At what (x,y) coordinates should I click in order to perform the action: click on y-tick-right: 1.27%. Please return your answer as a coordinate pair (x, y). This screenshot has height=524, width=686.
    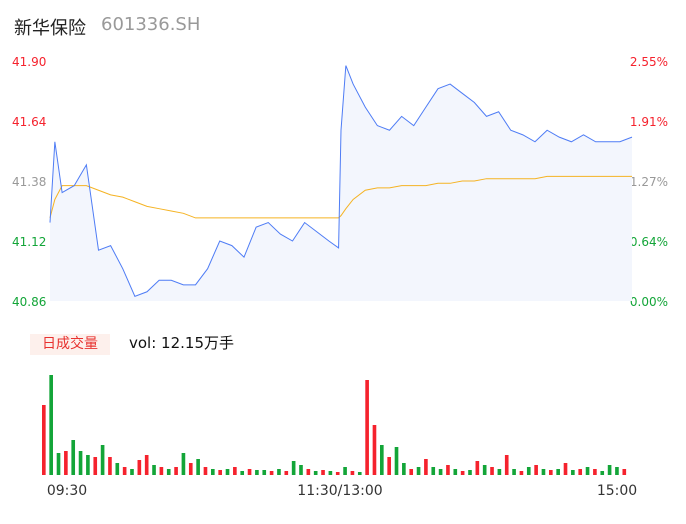
    Looking at the image, I should click on (649, 182).